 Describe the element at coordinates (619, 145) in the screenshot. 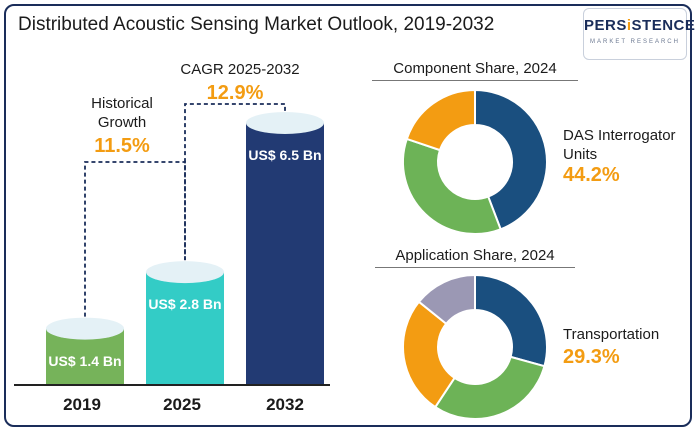

I see `das-interrogator-label: DAS Interrogator Units` at that location.